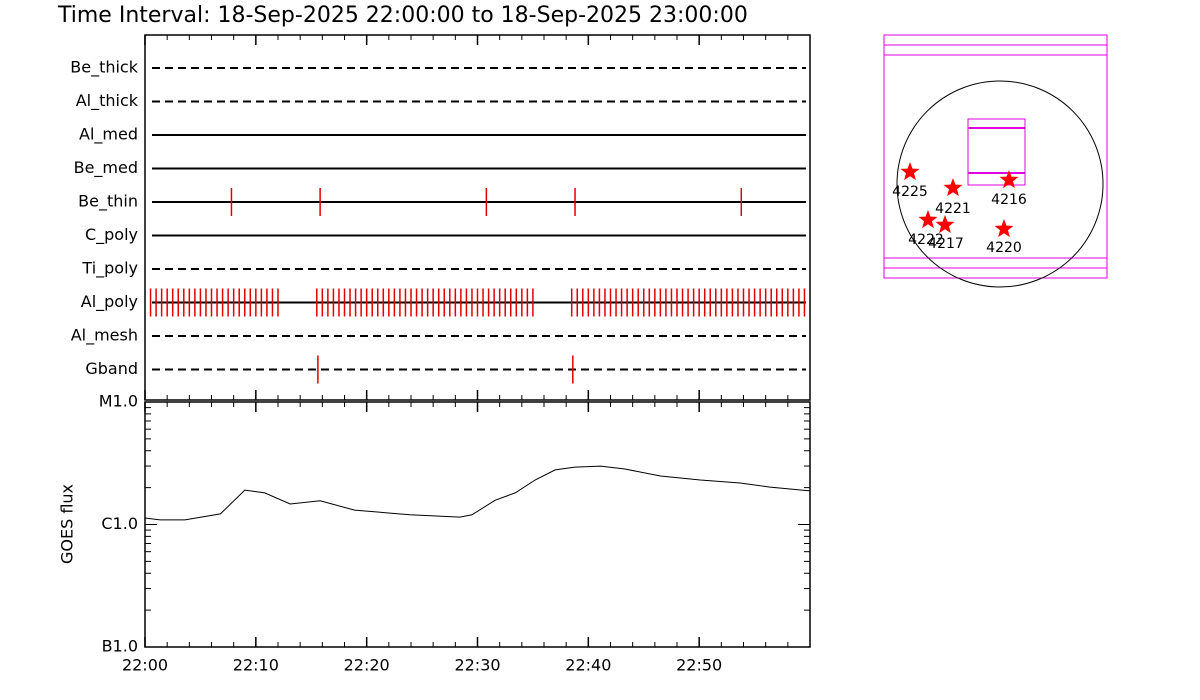 The height and width of the screenshot is (700, 1200). What do you see at coordinates (111, 235) in the screenshot?
I see `row-label: C_poly` at bounding box center [111, 235].